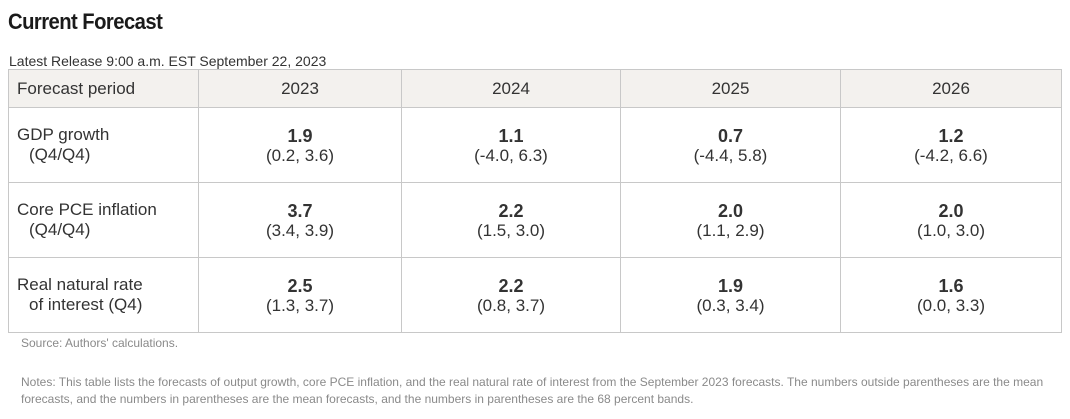 The width and height of the screenshot is (1070, 419). I want to click on forecast-cell: 2.0 (1.1, 2.9), so click(730, 220).